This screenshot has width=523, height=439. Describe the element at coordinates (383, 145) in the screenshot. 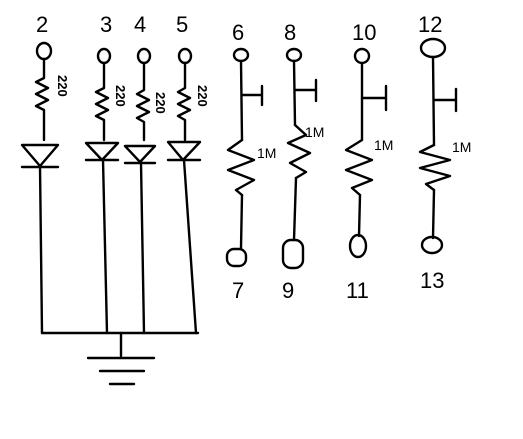

I see `resistor-label-1m-3: 1M` at that location.